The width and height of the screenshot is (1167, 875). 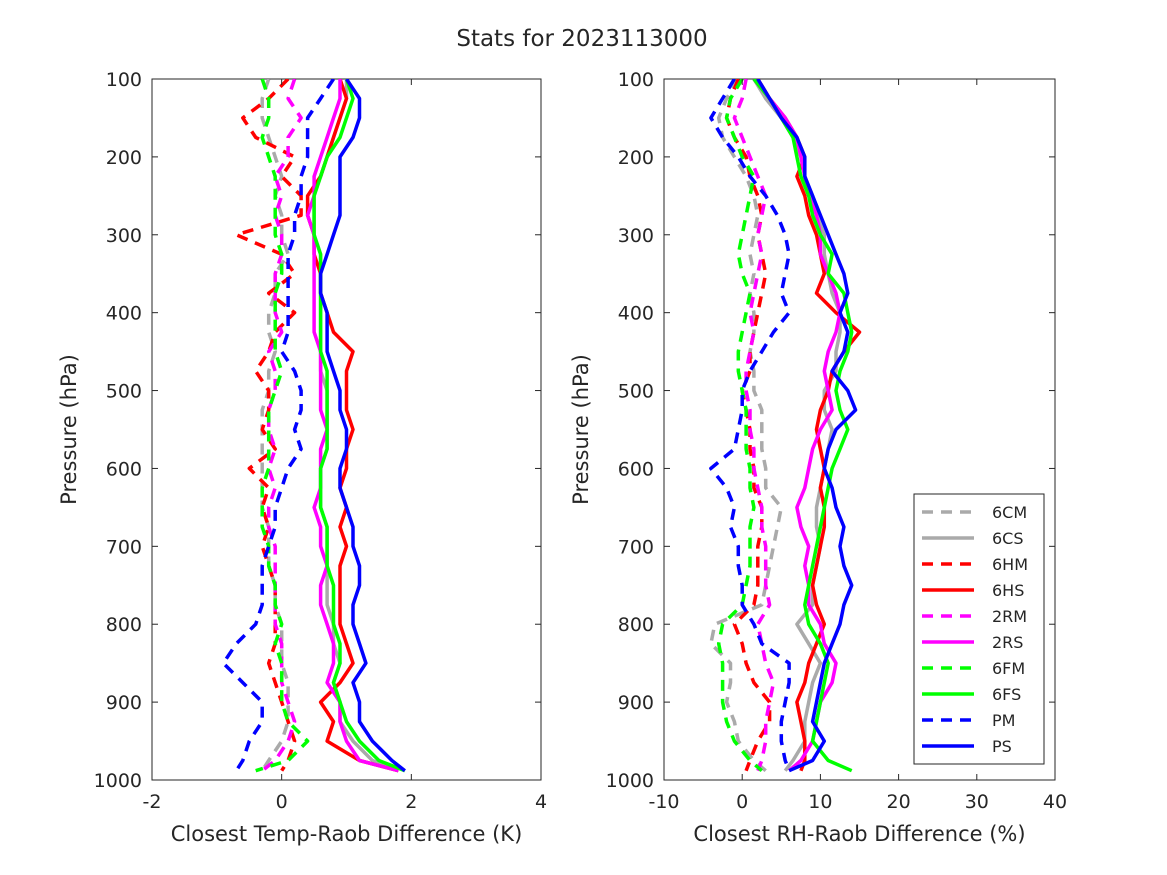 I want to click on legend-label: PS, so click(x=1002, y=746).